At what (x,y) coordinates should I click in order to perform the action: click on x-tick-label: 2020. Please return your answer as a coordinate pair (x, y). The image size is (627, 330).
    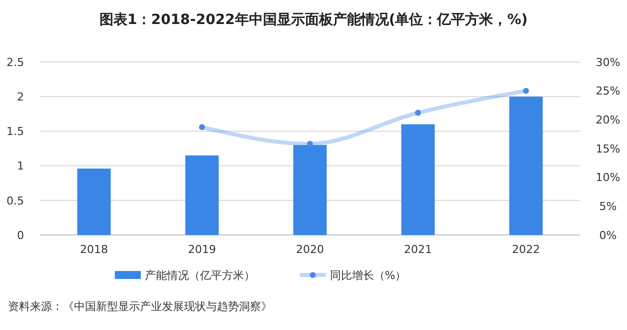
    Looking at the image, I should click on (310, 249).